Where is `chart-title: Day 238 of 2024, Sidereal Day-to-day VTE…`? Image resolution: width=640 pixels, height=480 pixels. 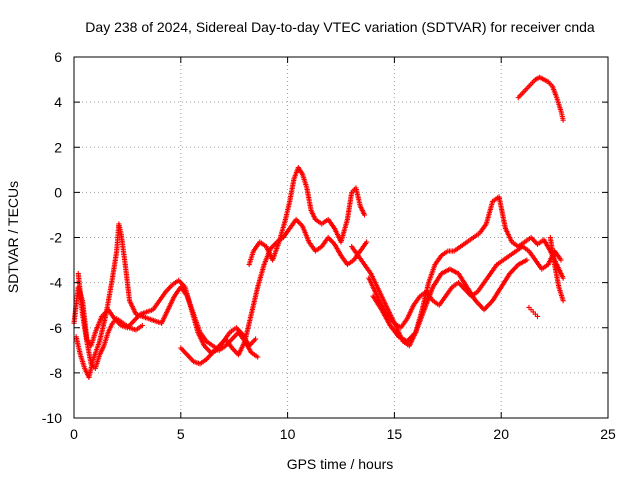
chart-title: Day 238 of 2024, Sidereal Day-to-day VTE… is located at coordinates (340, 27).